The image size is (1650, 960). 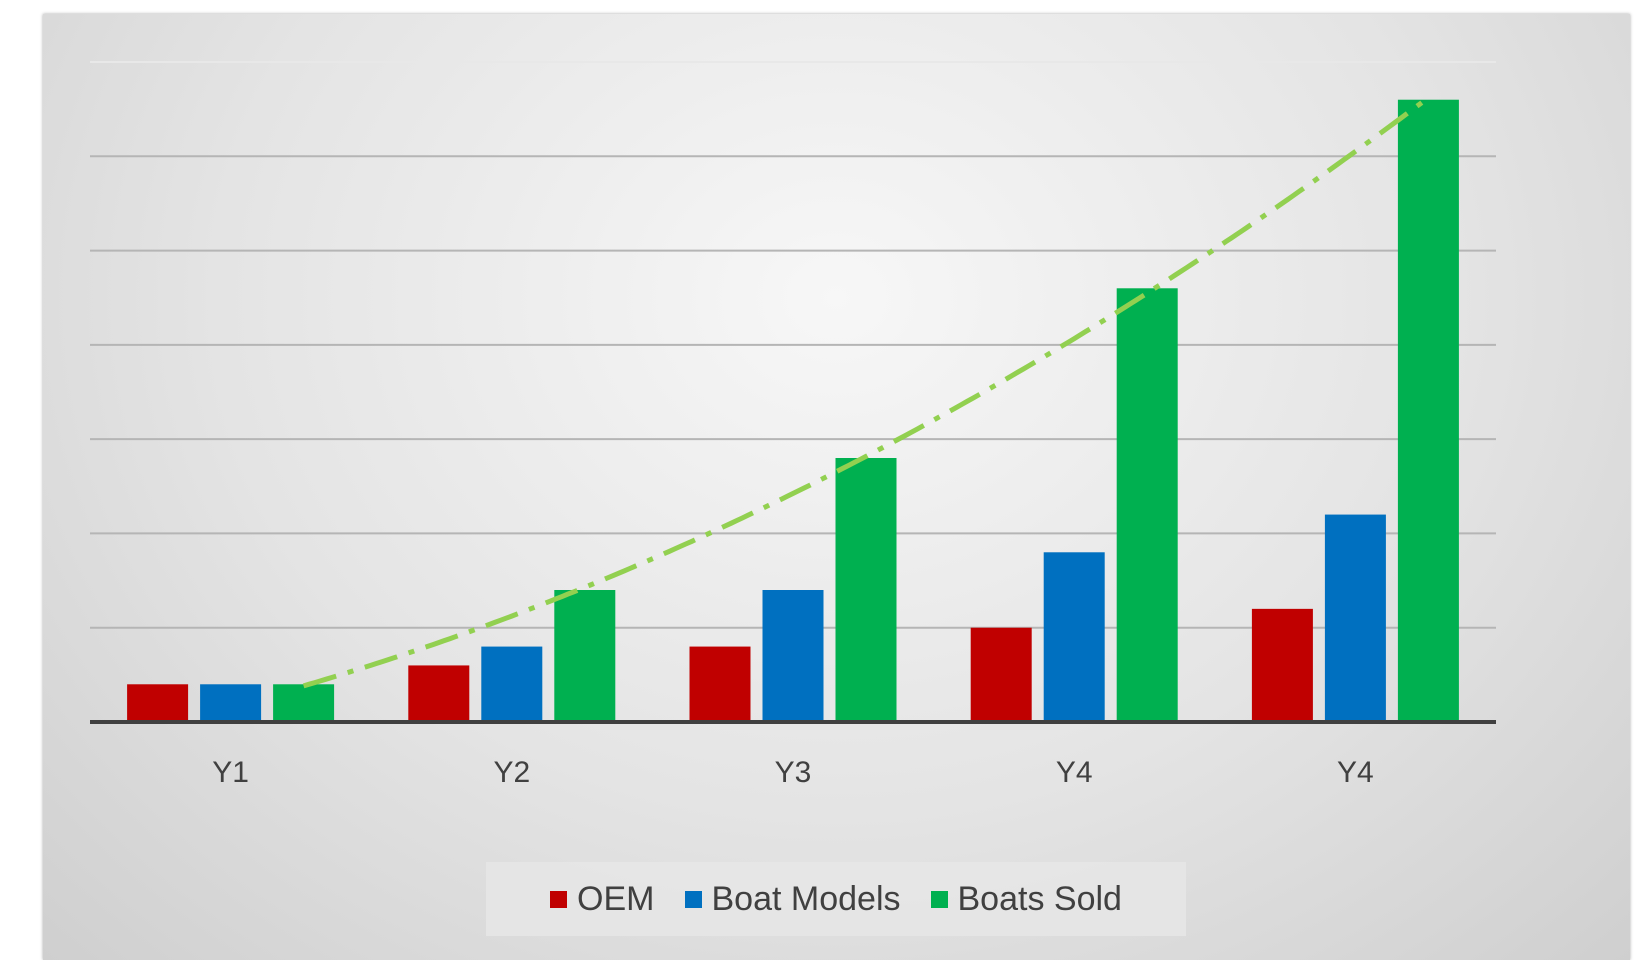 I want to click on x-tick-label: Y3, so click(x=793, y=772).